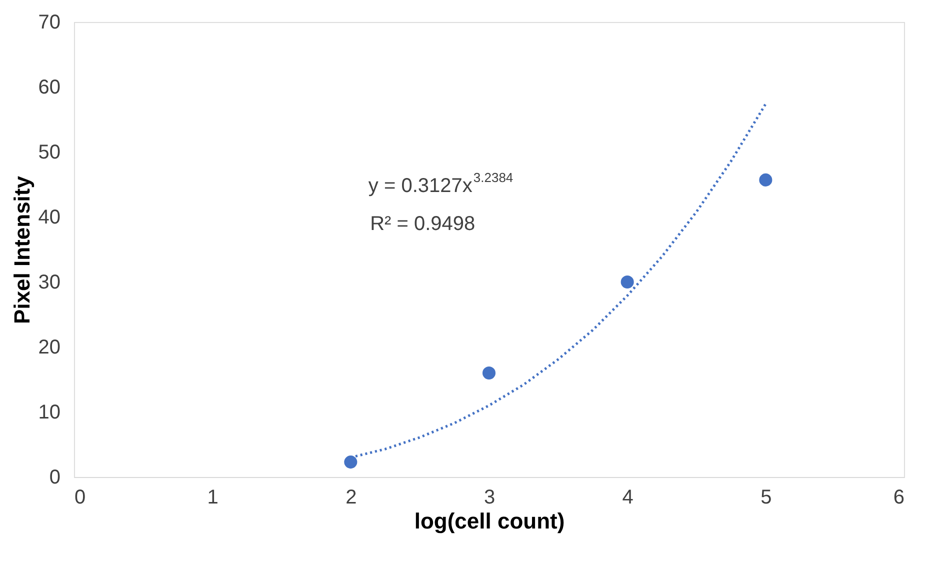 The image size is (948, 569). What do you see at coordinates (49, 413) in the screenshot?
I see `y-tick-label: 10` at bounding box center [49, 413].